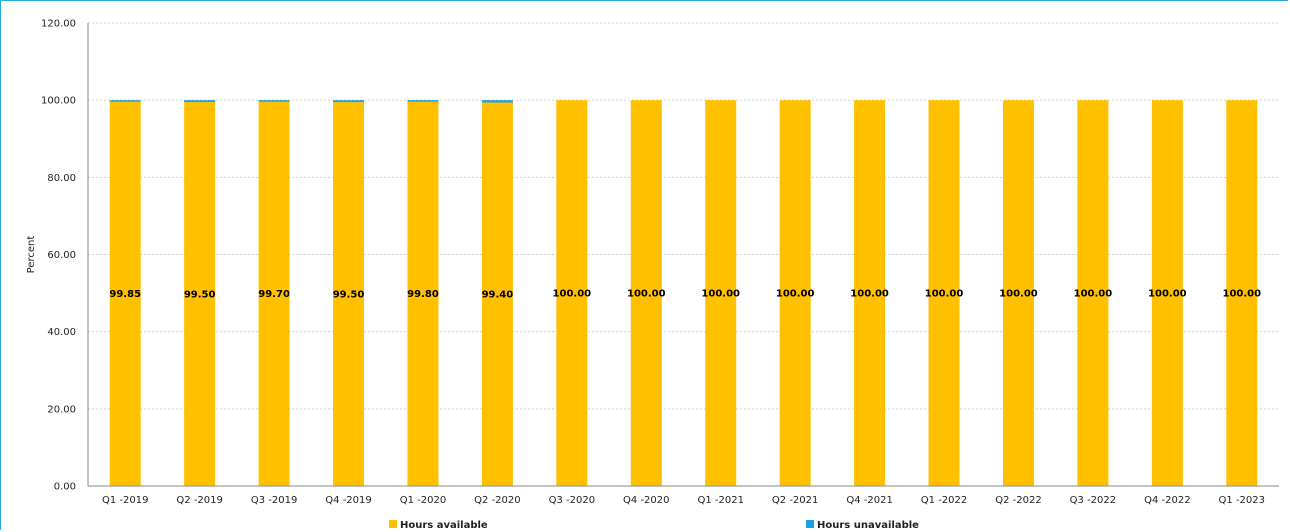 This screenshot has height=532, width=1290. Describe the element at coordinates (348, 500) in the screenshot. I see `x-tick-label: Q4 -2019` at that location.